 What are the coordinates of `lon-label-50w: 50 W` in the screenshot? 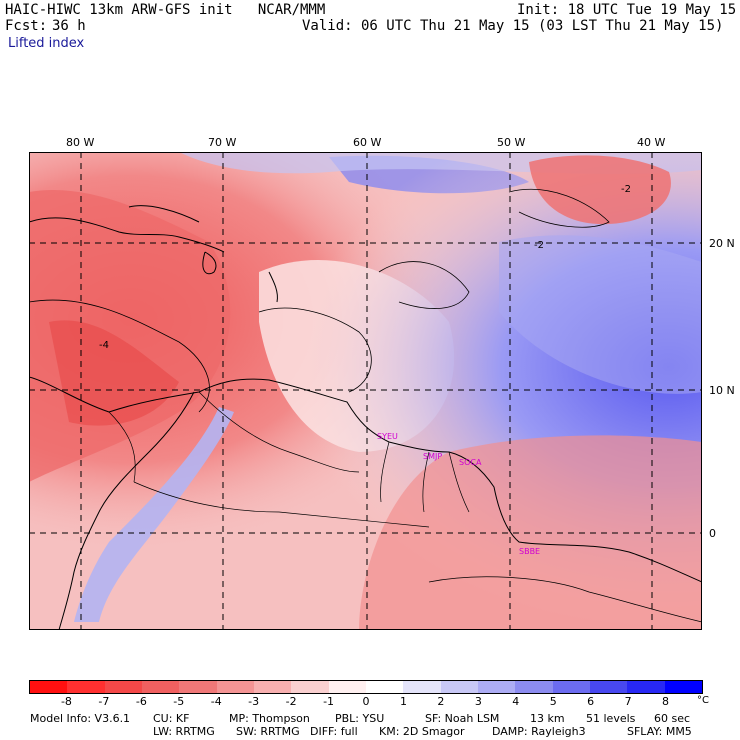 It's located at (511, 142).